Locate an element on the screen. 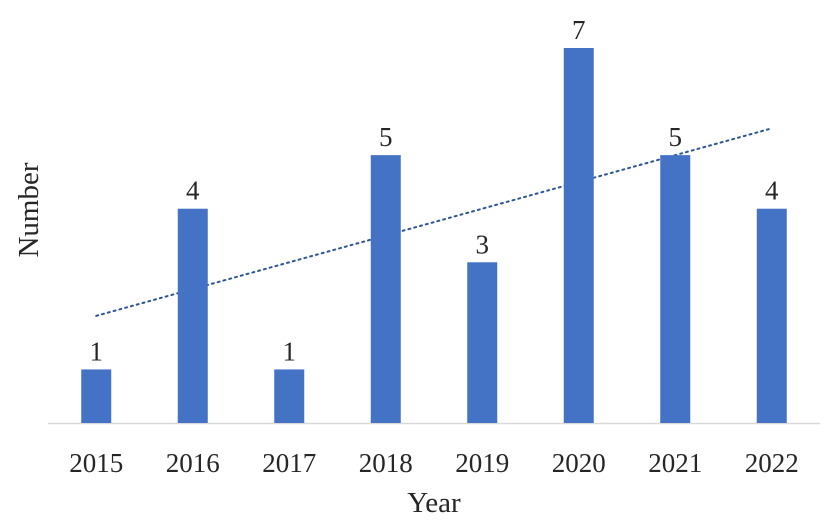 The height and width of the screenshot is (529, 827). bar-2022 is located at coordinates (771, 315).